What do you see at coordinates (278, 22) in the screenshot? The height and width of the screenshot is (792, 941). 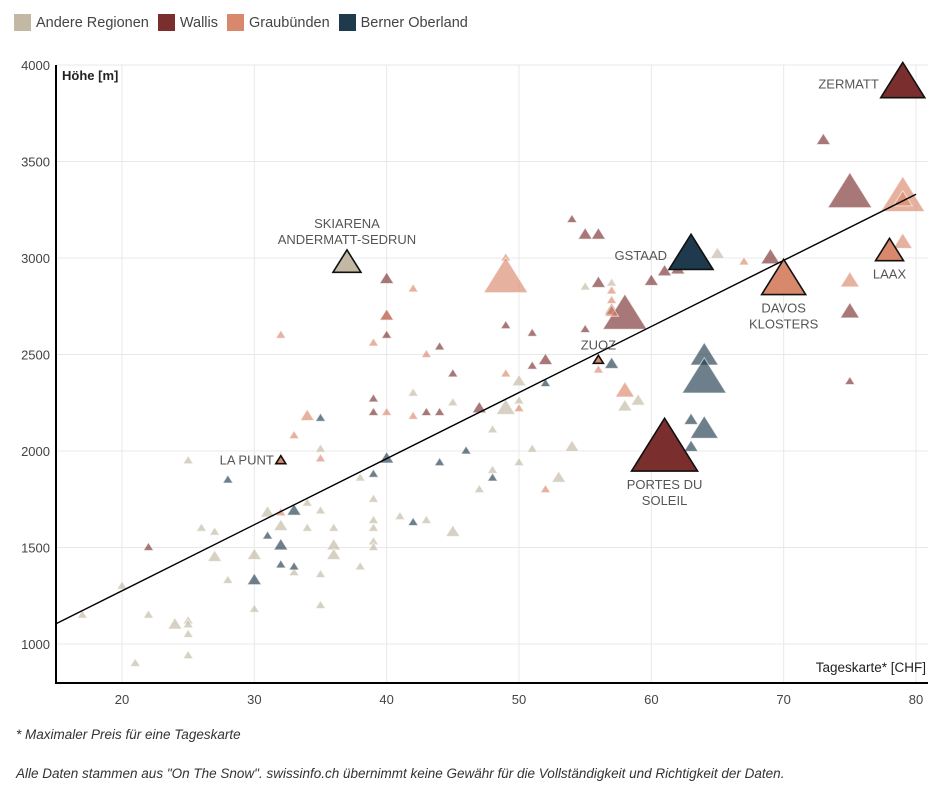 I see `legend-item-graubuenden: Graubünden` at bounding box center [278, 22].